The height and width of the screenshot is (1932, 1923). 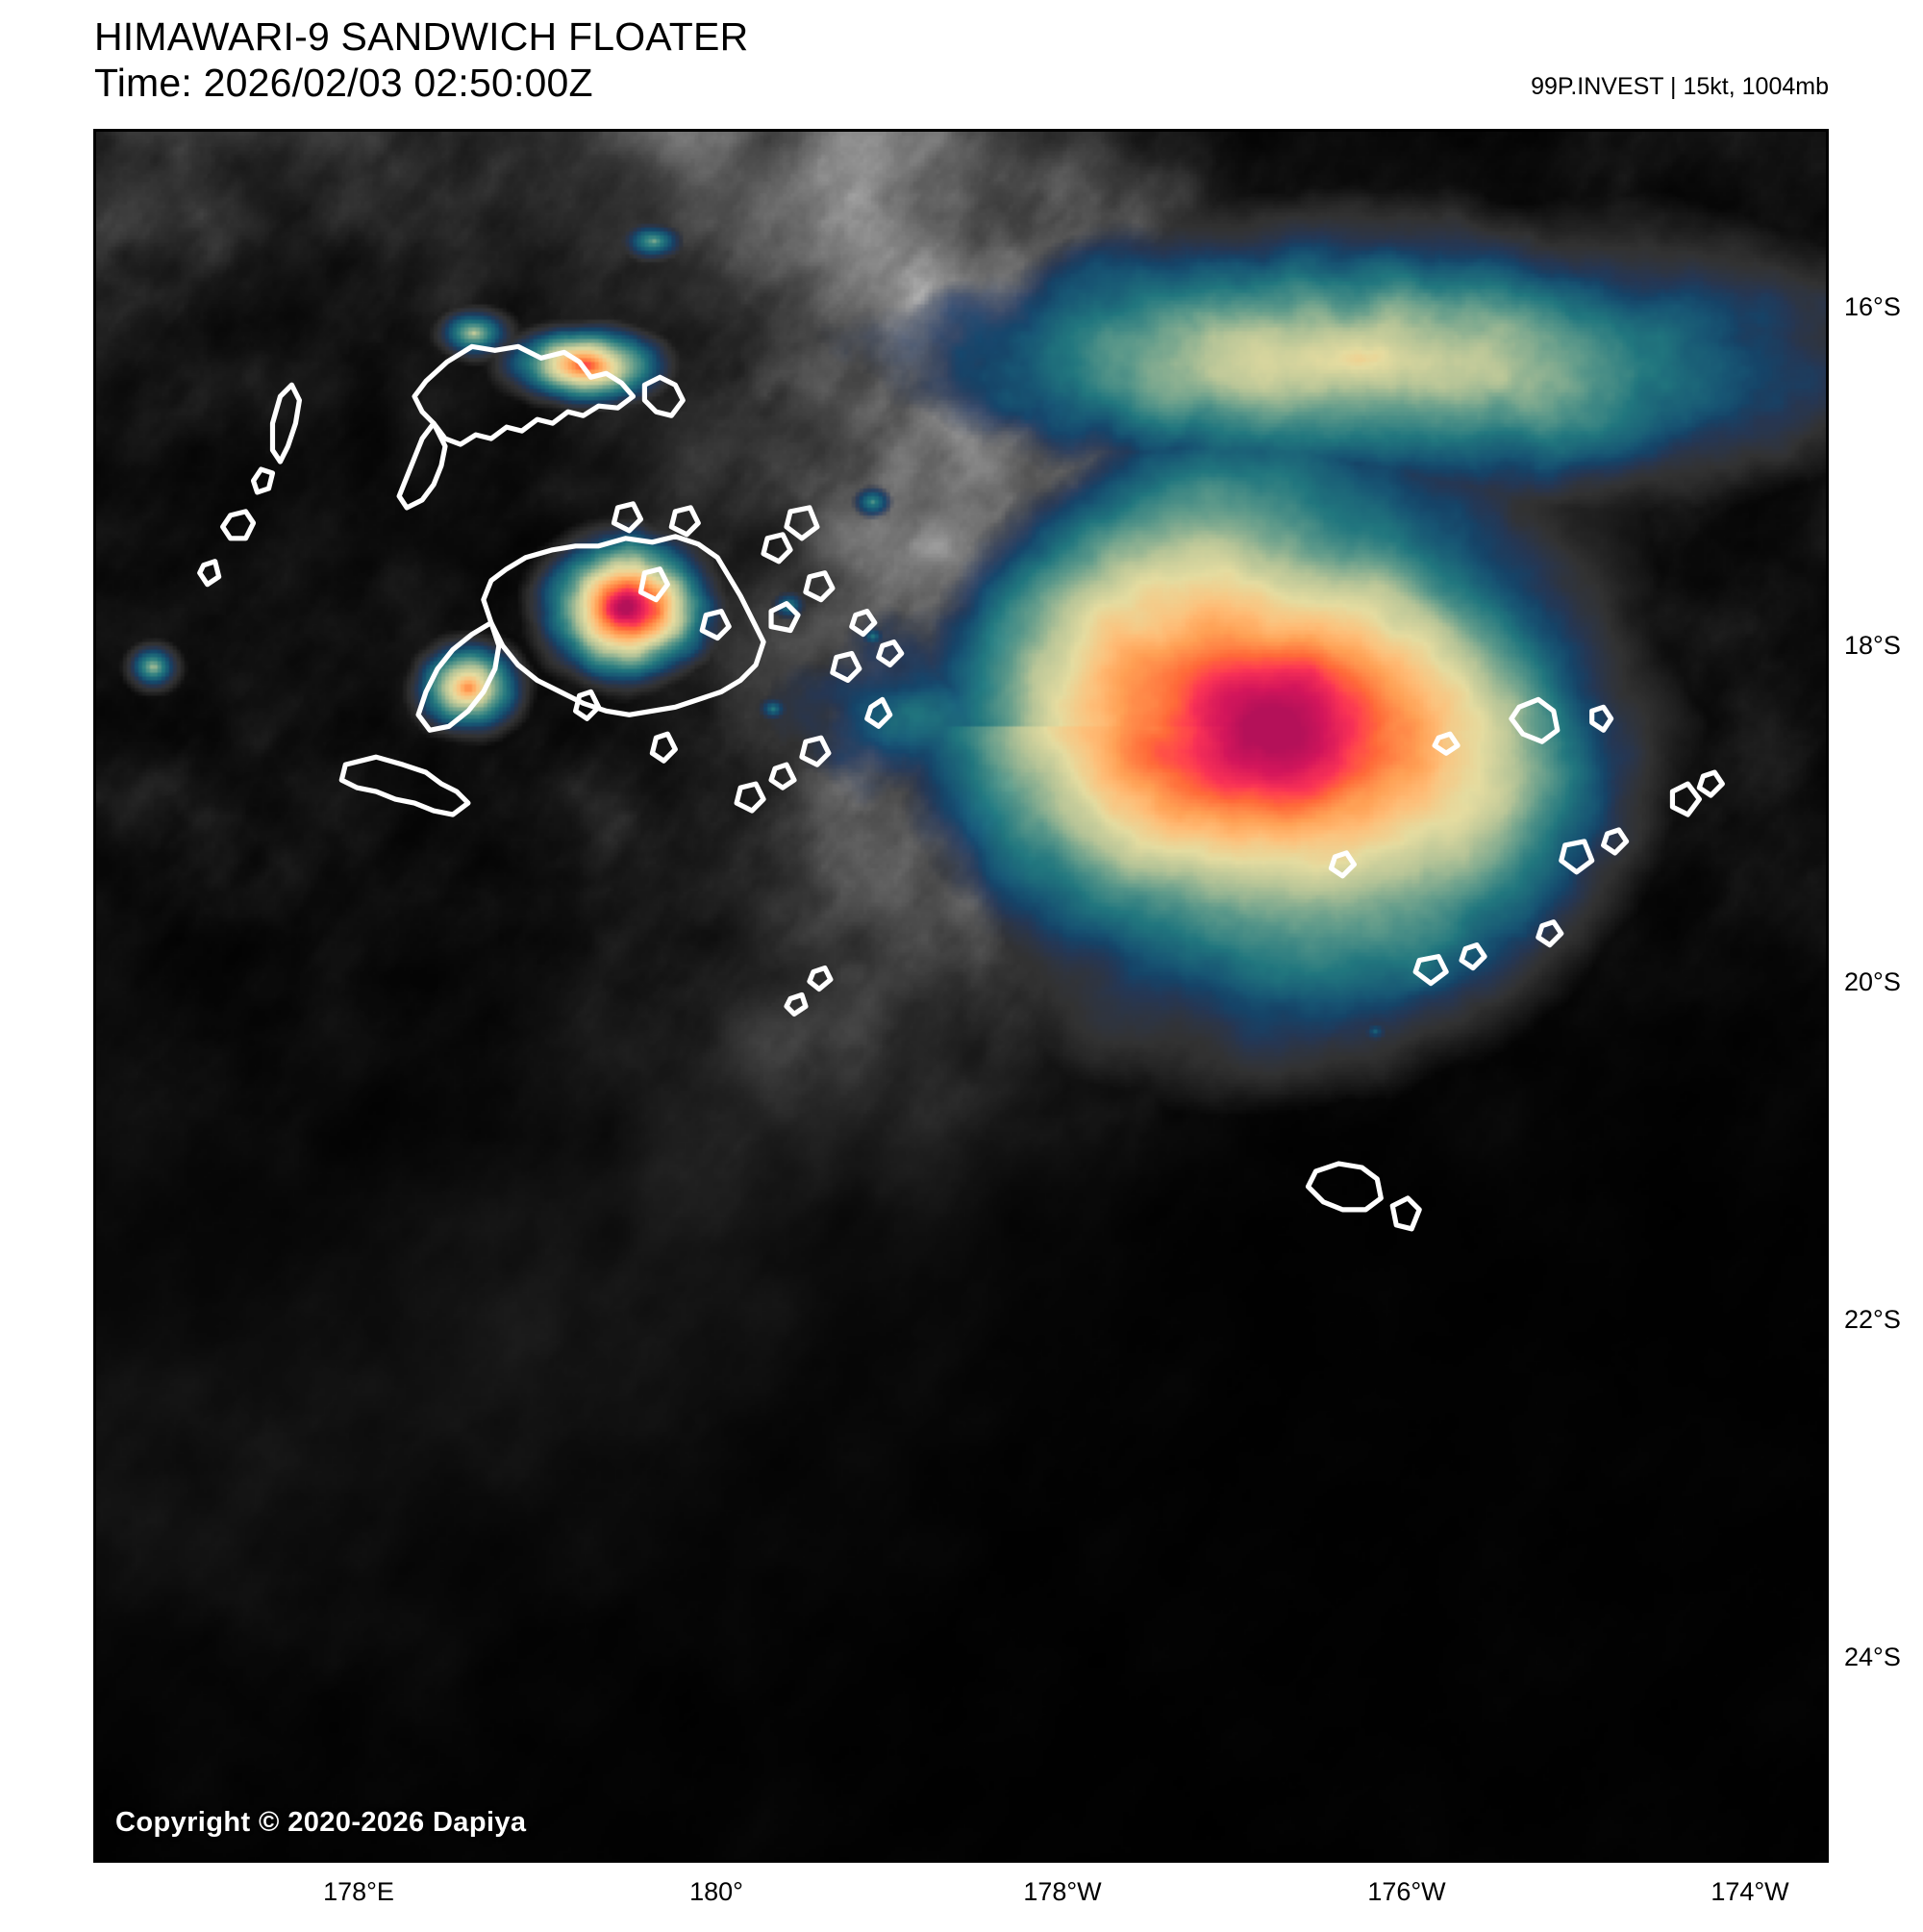 I want to click on coastline-lau-c, so click(x=784, y=617).